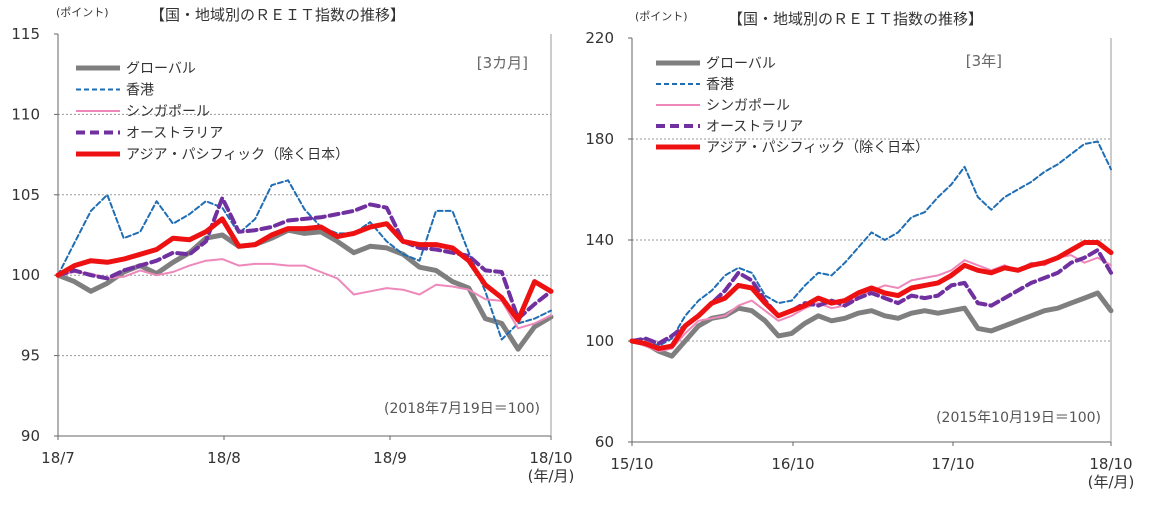 The height and width of the screenshot is (510, 1158). Describe the element at coordinates (25, 195) in the screenshot. I see `y-tick-label: 105` at that location.